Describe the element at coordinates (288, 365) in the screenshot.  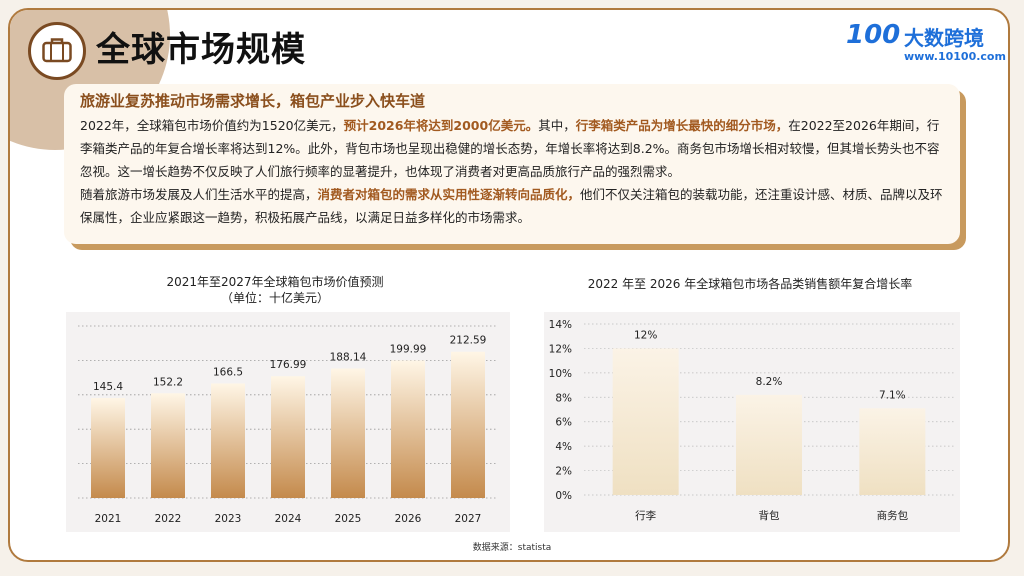
I see `chart1-value-label: 176.99` at that location.